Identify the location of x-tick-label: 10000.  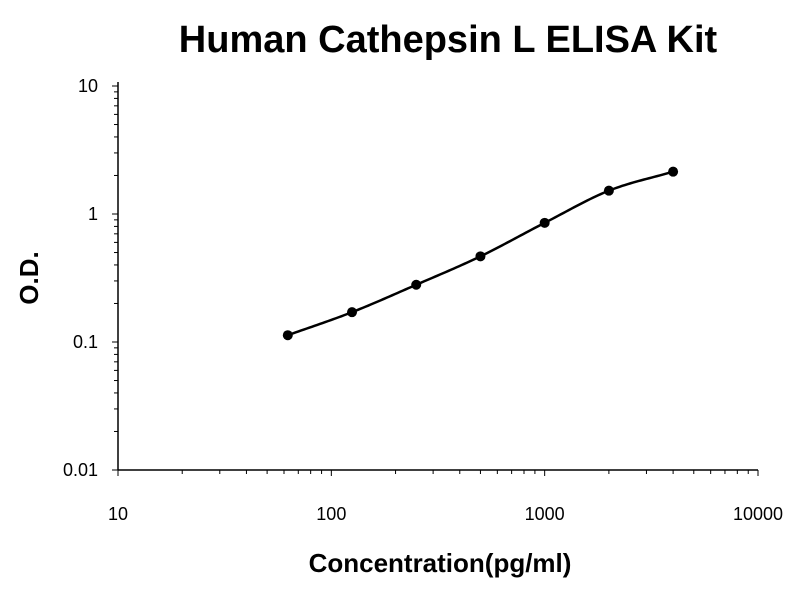
(758, 514).